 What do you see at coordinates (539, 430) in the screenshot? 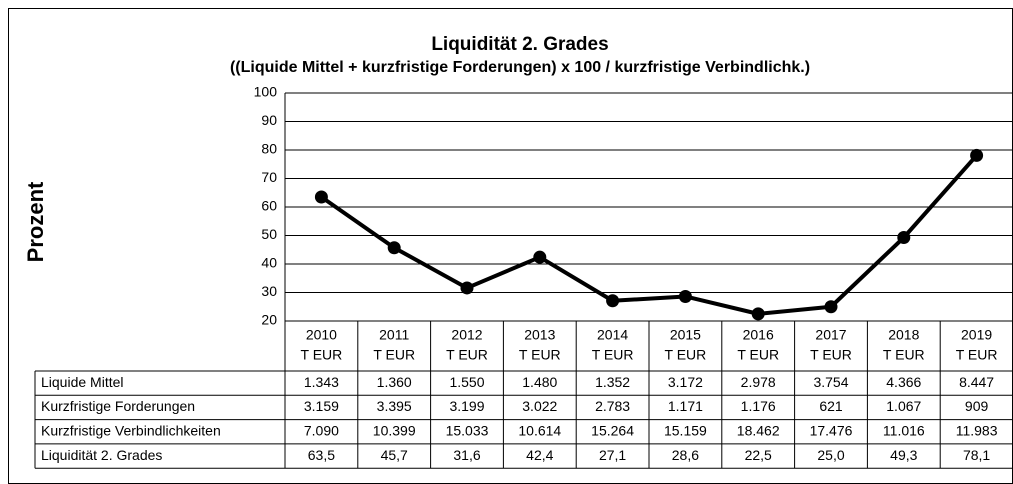
I see `table-cell: 10.614` at bounding box center [539, 430].